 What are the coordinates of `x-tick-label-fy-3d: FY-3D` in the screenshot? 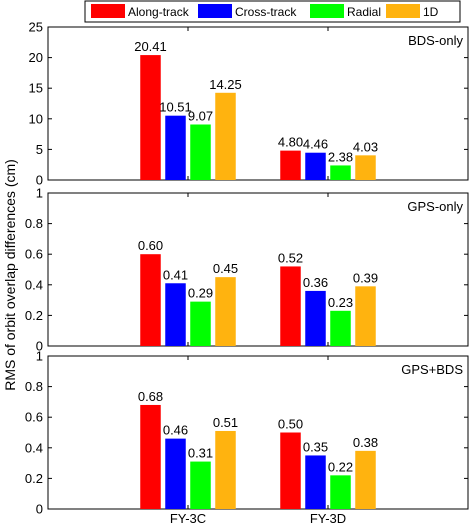 It's located at (328, 518).